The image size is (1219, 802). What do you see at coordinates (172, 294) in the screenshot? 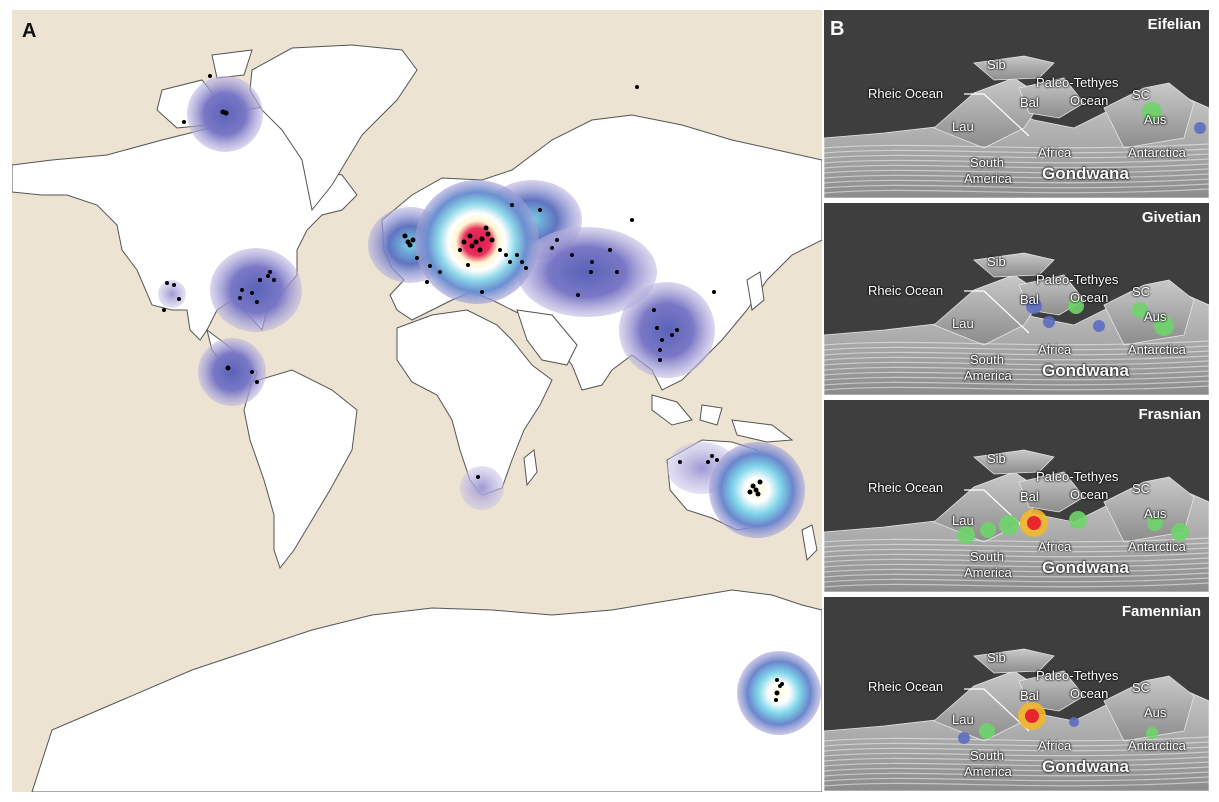
I see `heat-spot-western-us` at bounding box center [172, 294].